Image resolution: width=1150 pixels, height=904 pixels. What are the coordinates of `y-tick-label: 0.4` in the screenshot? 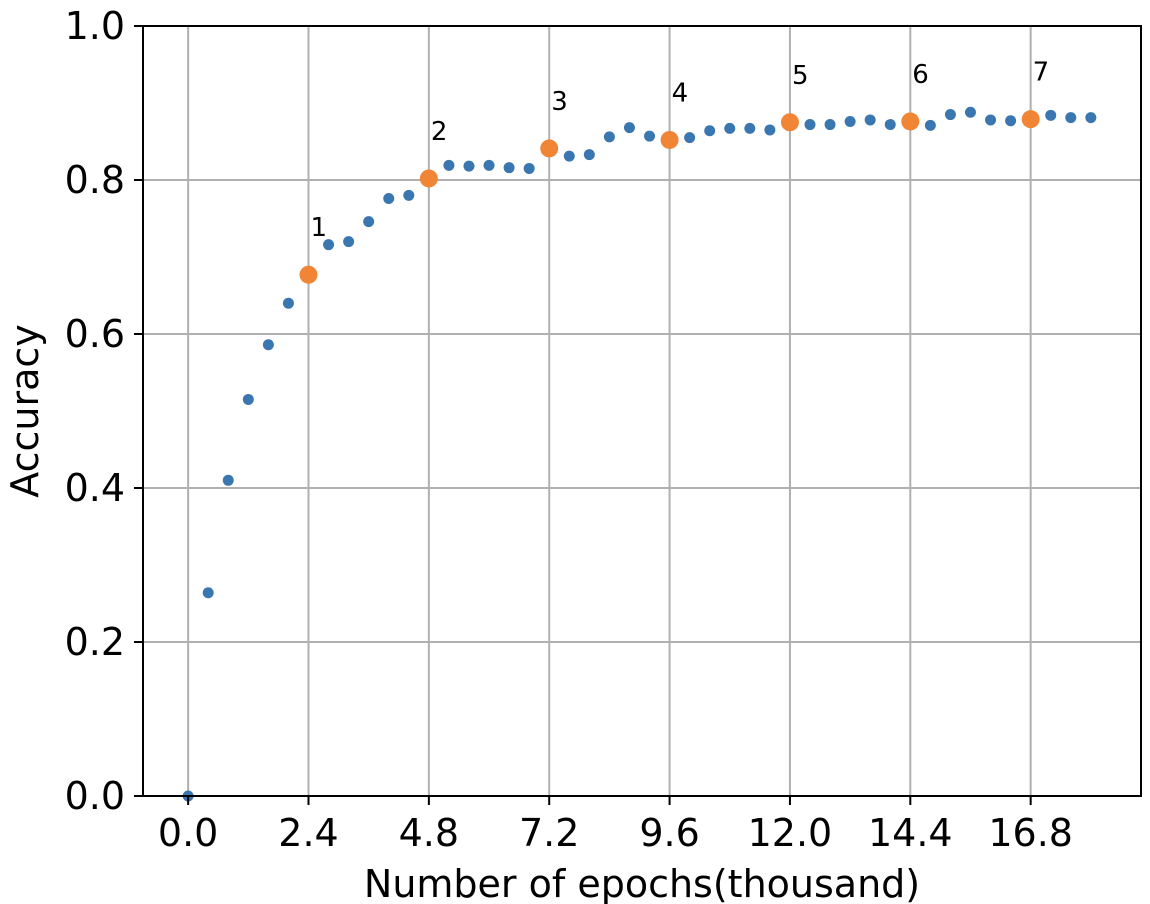 It's located at (95, 488).